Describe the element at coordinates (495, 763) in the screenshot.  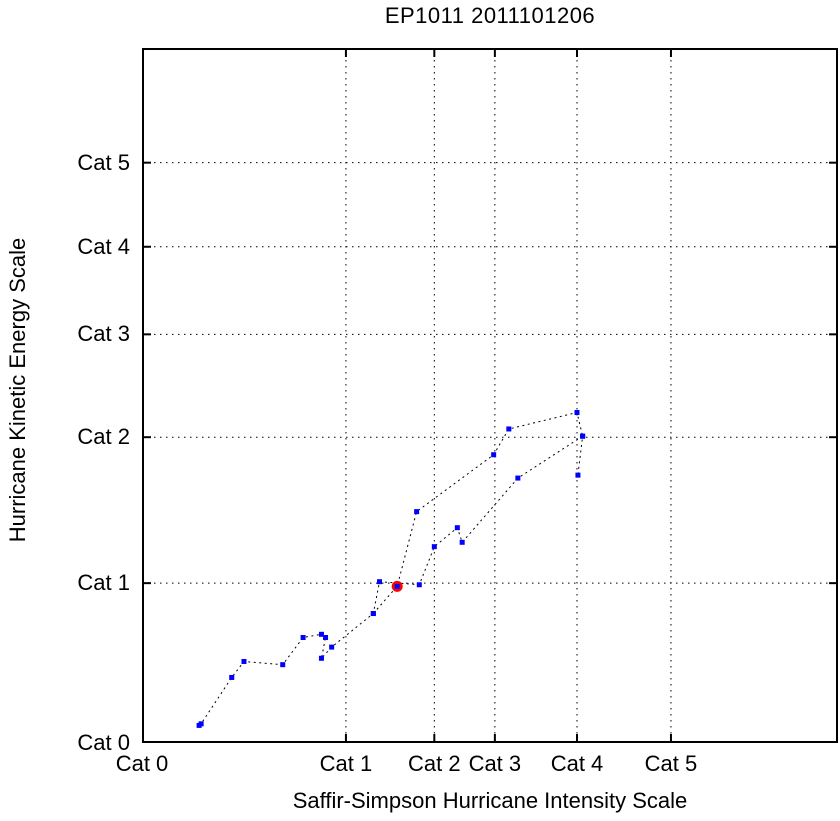
I see `x-tick-label: Cat 3` at that location.